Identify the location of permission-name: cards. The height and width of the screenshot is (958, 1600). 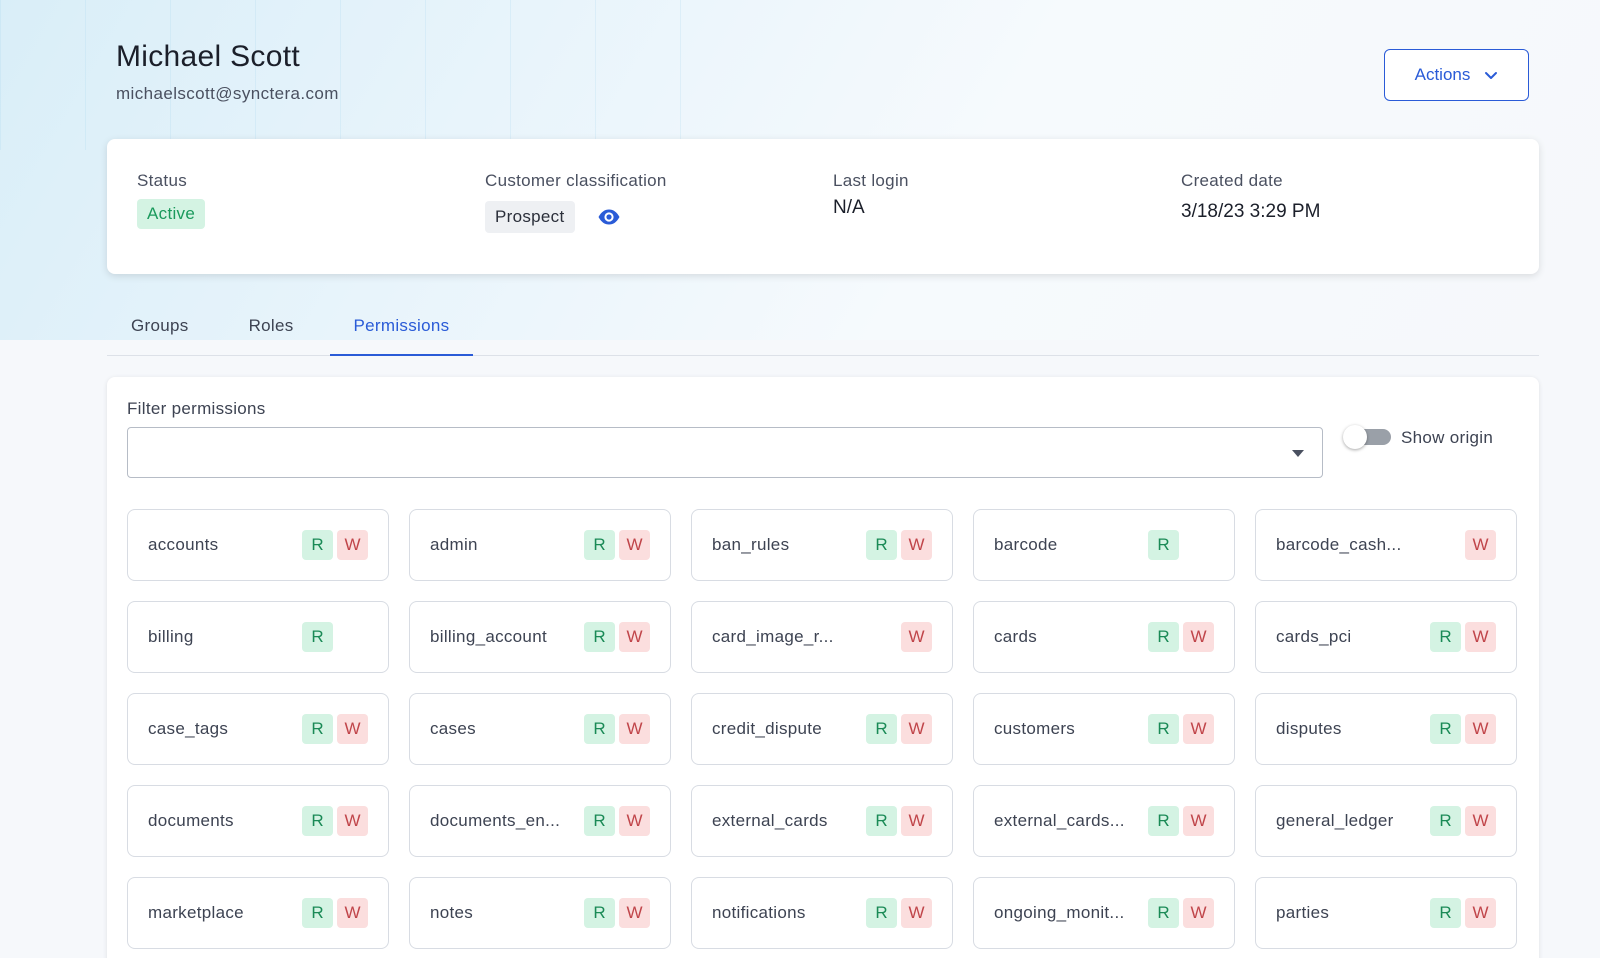
(1016, 636).